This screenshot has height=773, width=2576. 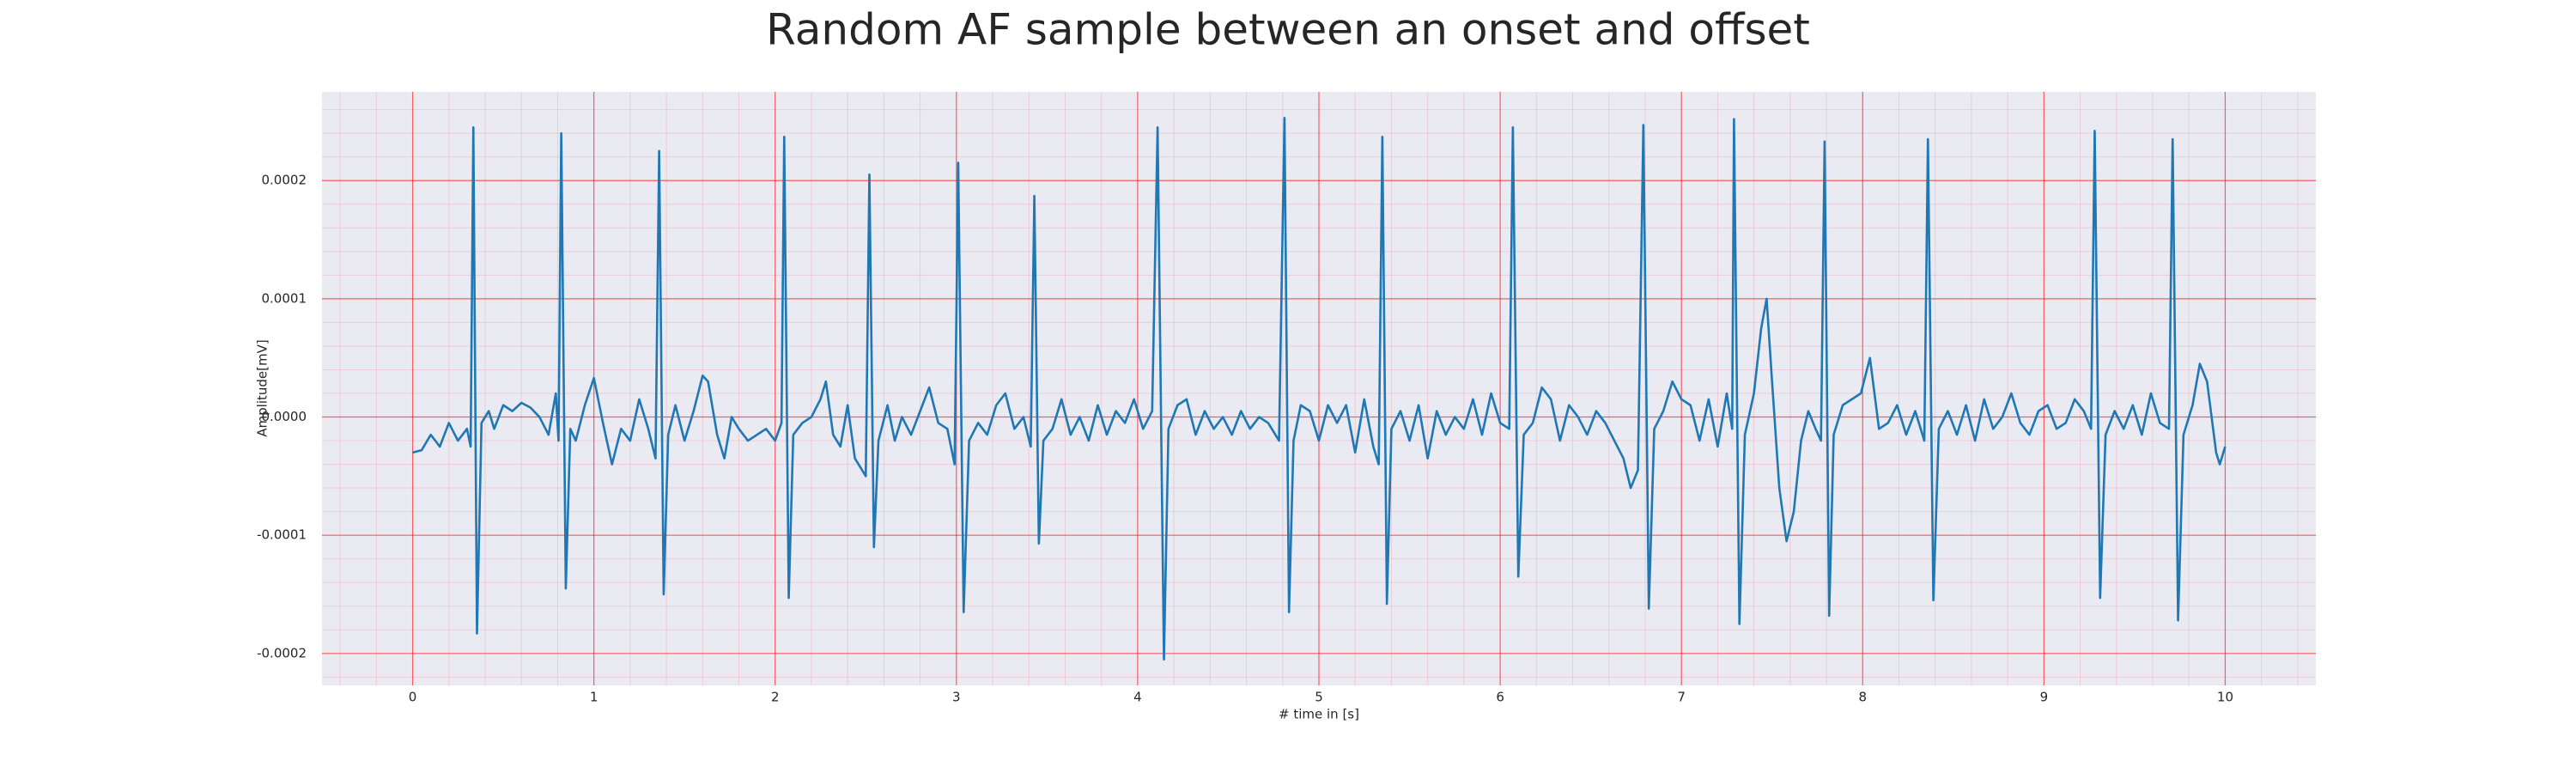 I want to click on y-tick-label: 0.0001, so click(x=284, y=298).